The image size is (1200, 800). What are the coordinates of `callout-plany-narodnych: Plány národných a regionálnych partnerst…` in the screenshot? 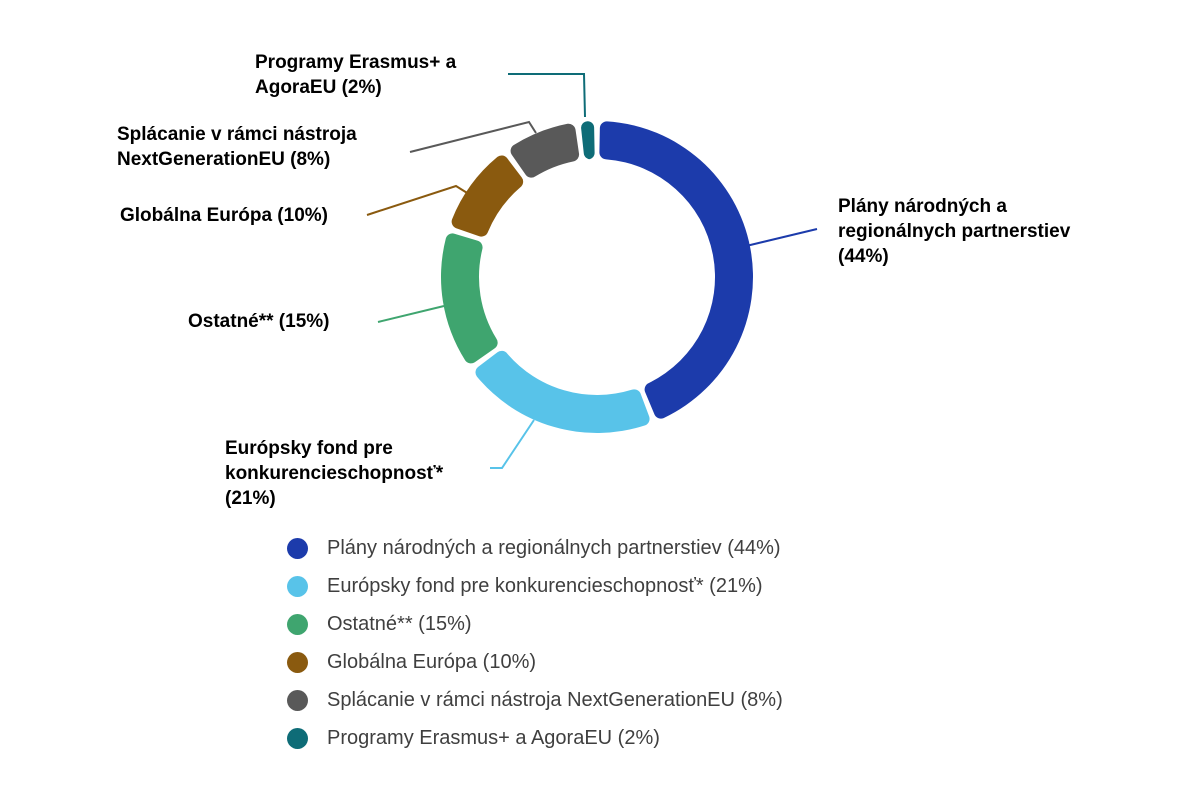 It's located at (954, 231).